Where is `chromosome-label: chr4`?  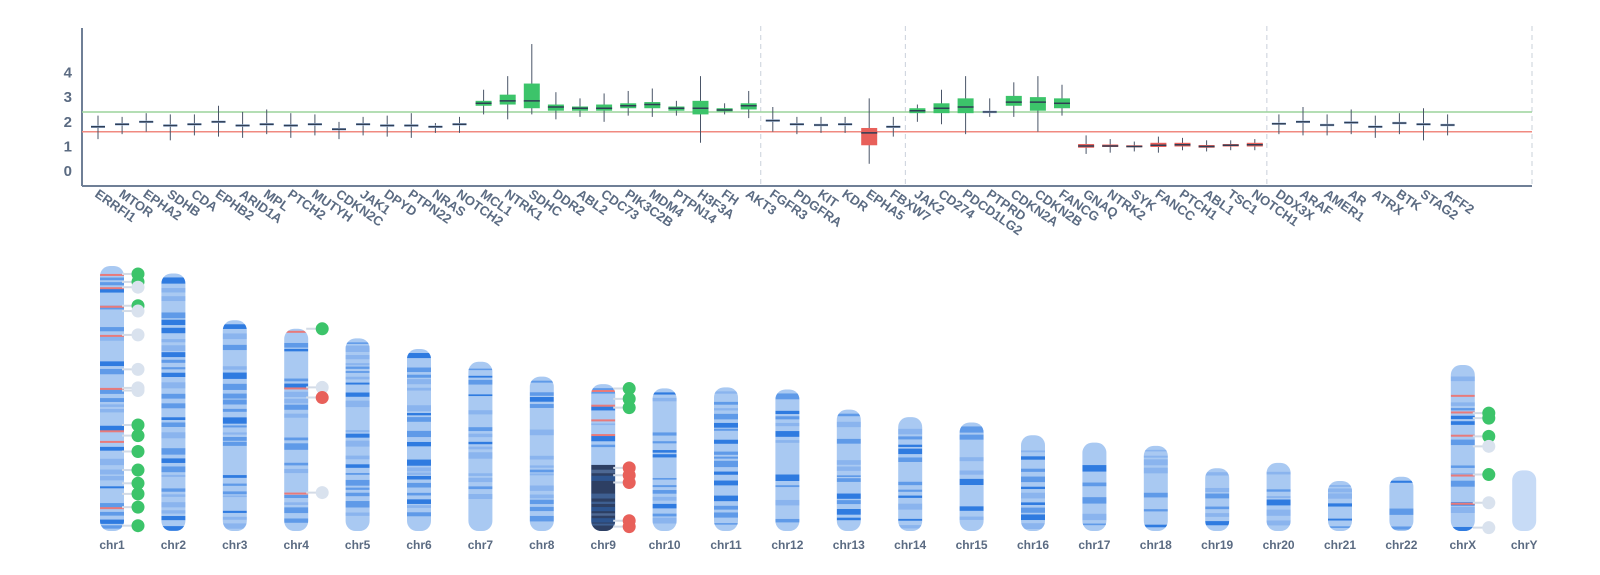
chromosome-label: chr4 is located at coordinates (297, 545).